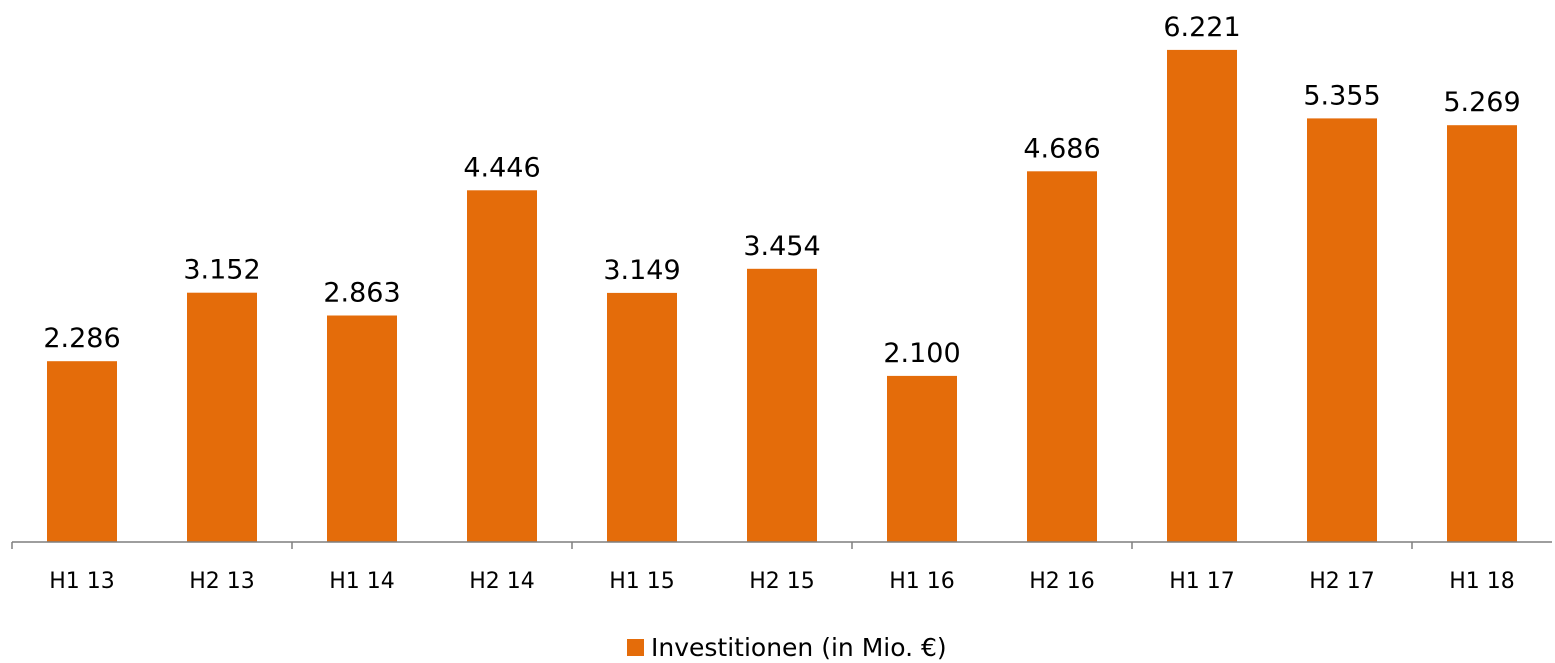  I want to click on x-tick-label: H2 13, so click(222, 581).